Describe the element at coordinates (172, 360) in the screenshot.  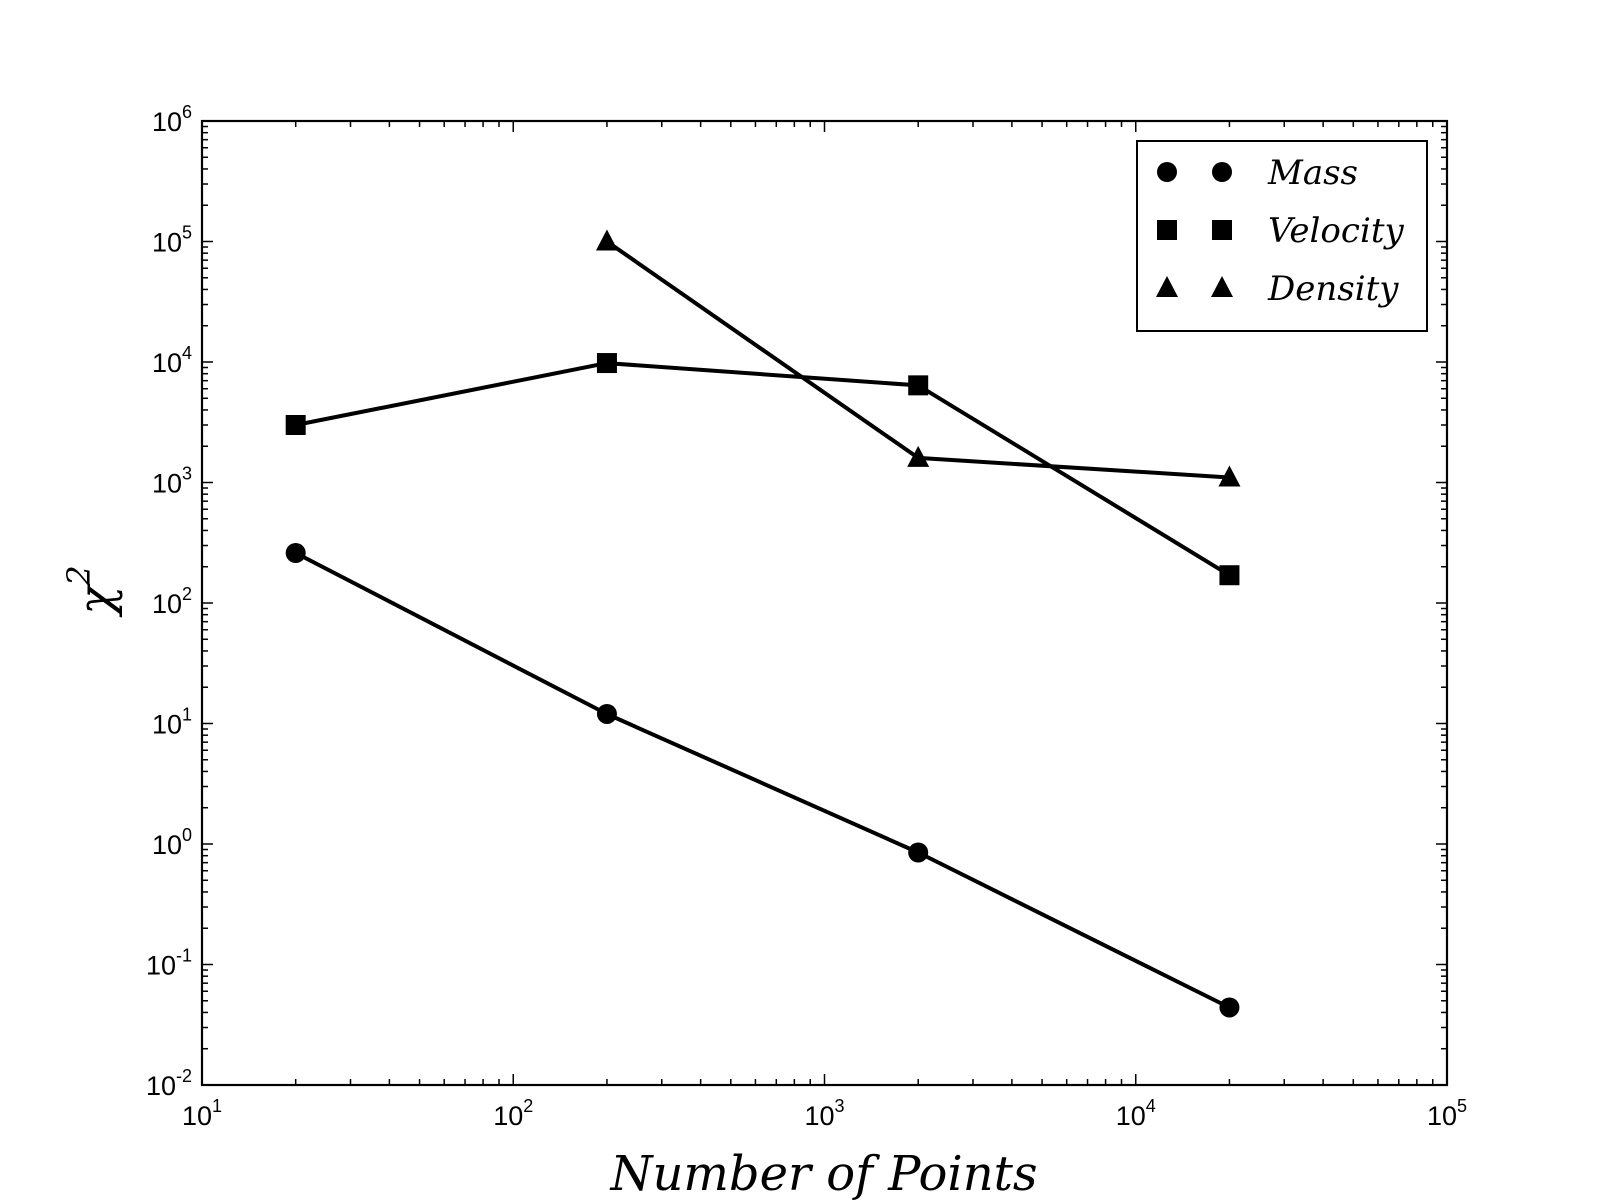
I see `y-tick-label: 10⁴` at that location.